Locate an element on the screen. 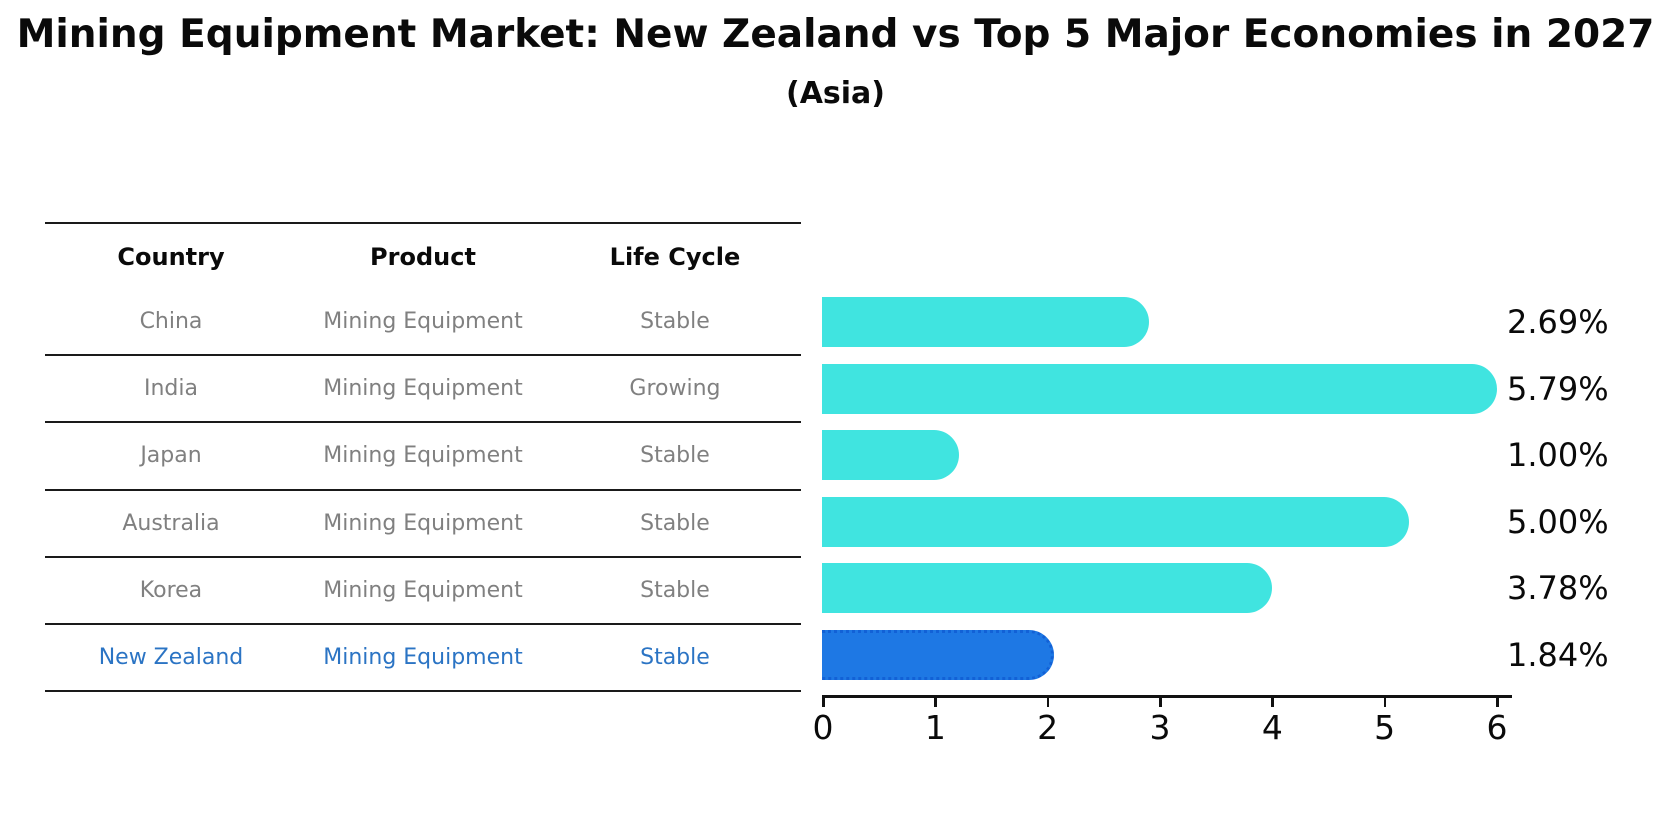  table-cell: China is located at coordinates (171, 322).